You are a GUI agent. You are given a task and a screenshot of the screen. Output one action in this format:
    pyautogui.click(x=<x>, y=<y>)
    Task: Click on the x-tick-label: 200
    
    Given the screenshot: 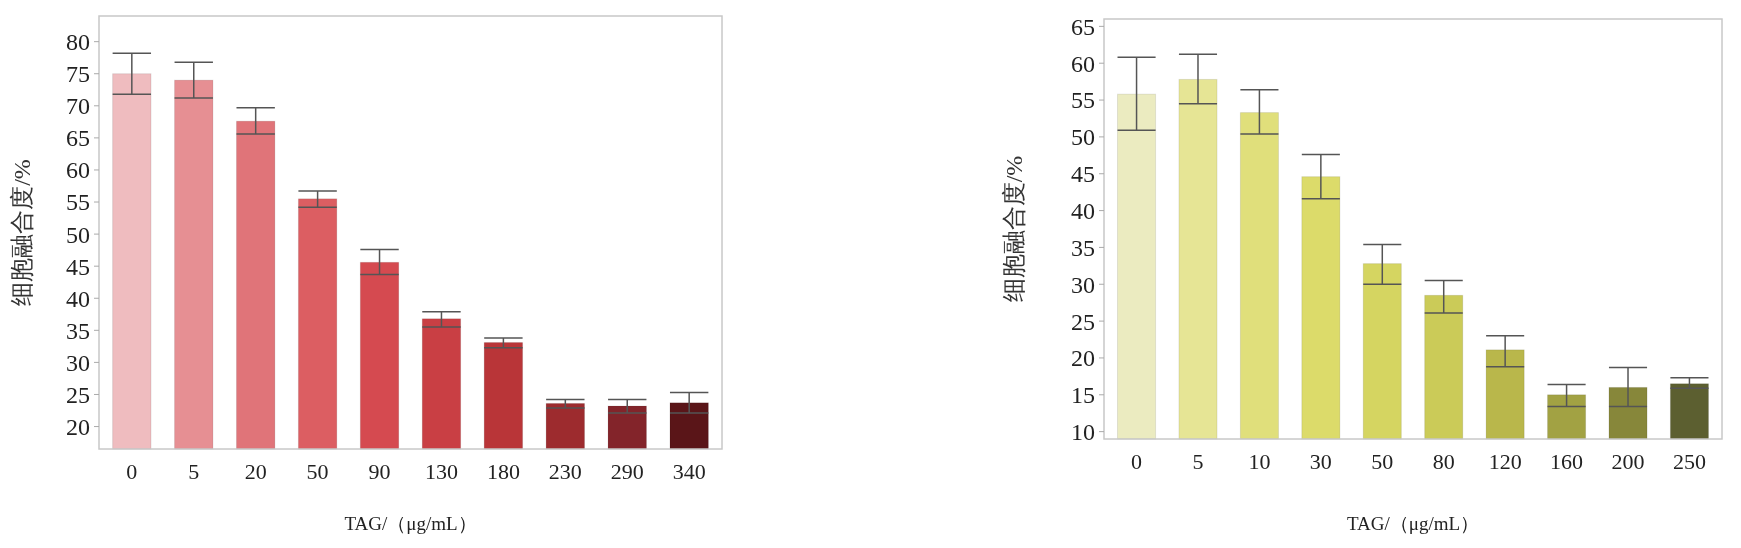 What is the action you would take?
    pyautogui.click(x=1628, y=461)
    